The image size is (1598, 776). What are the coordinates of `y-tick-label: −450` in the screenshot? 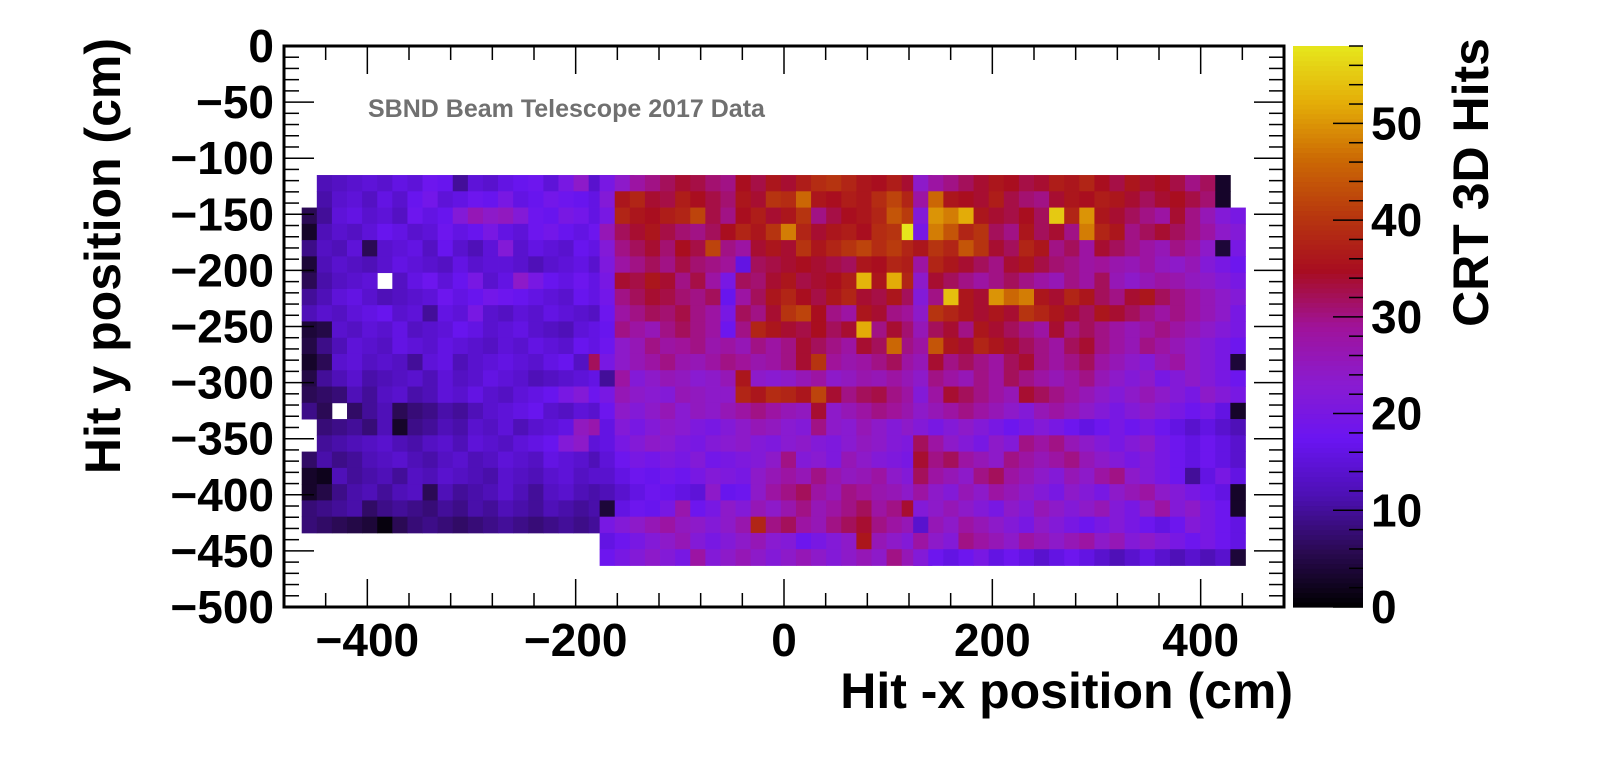 It's located at (222, 551).